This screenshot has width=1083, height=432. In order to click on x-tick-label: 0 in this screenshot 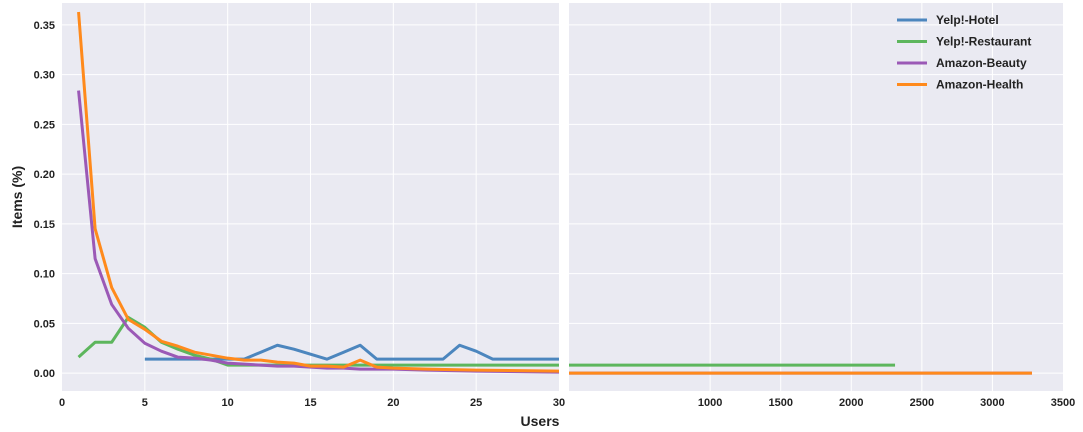, I will do `click(62, 403)`.